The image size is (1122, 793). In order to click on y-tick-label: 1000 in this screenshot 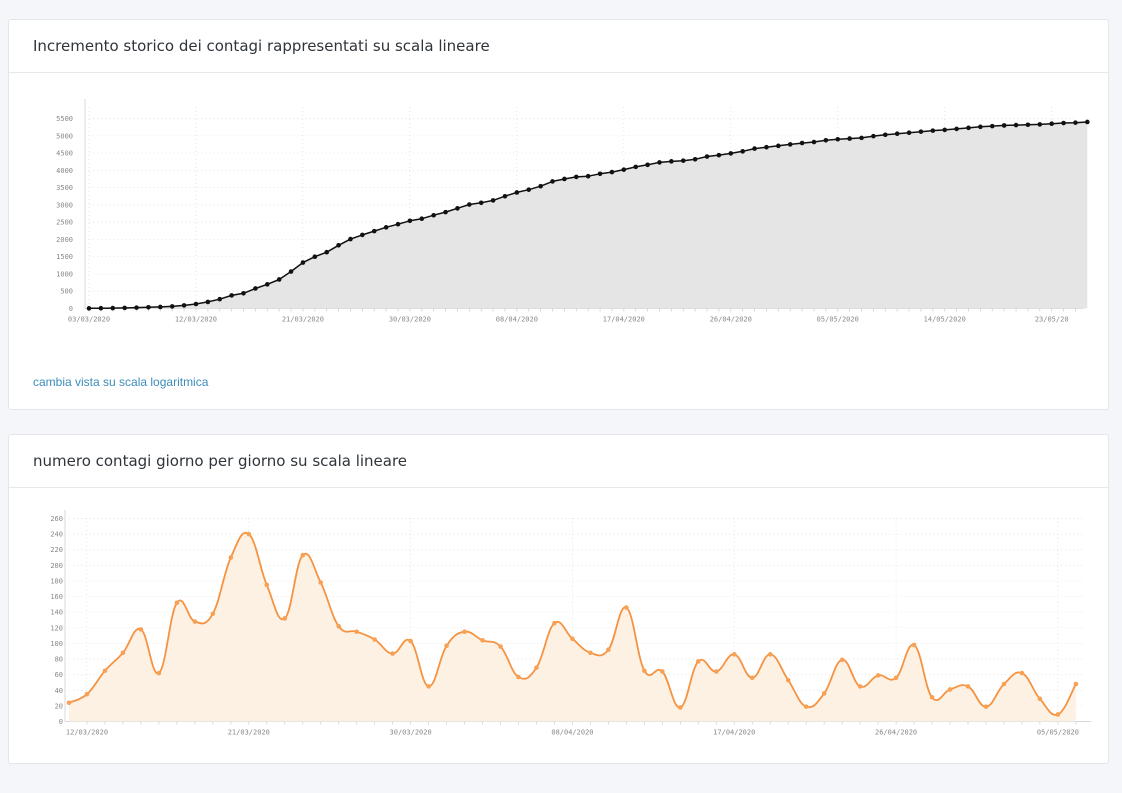, I will do `click(64, 274)`.